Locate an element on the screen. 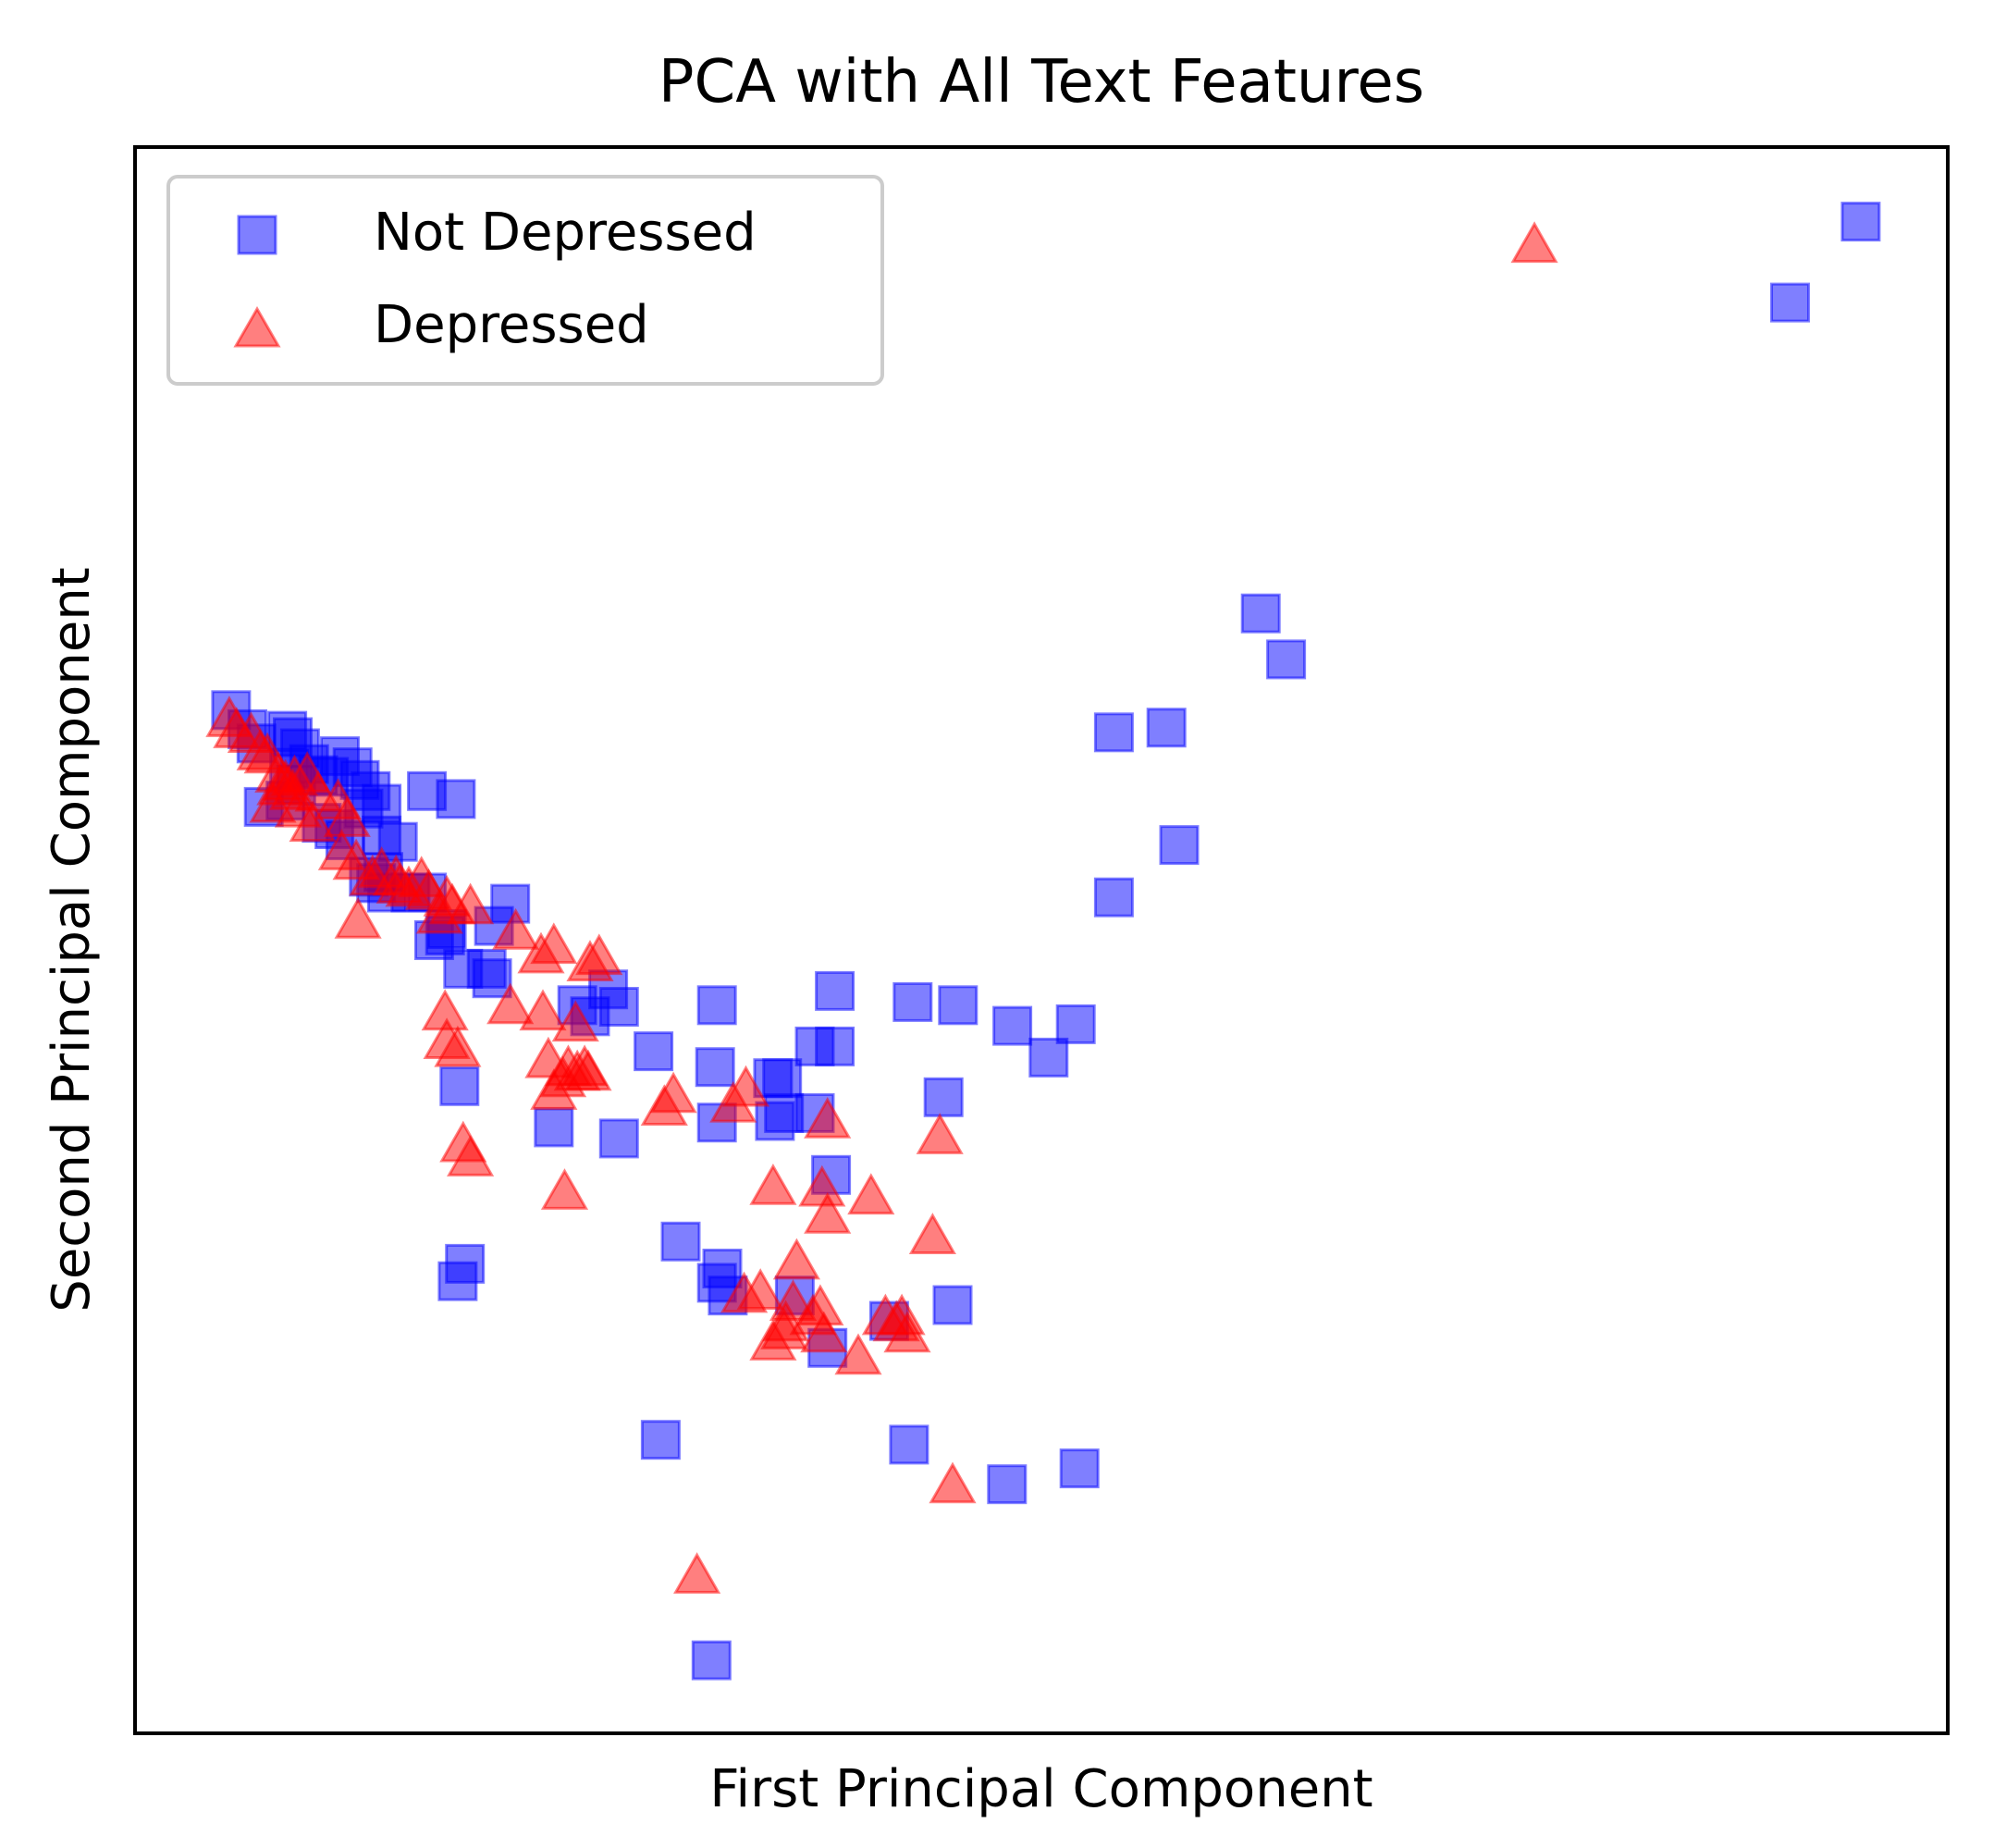 The height and width of the screenshot is (1848, 1994). x-axis-label: First Principal Component is located at coordinates (1040, 1789).